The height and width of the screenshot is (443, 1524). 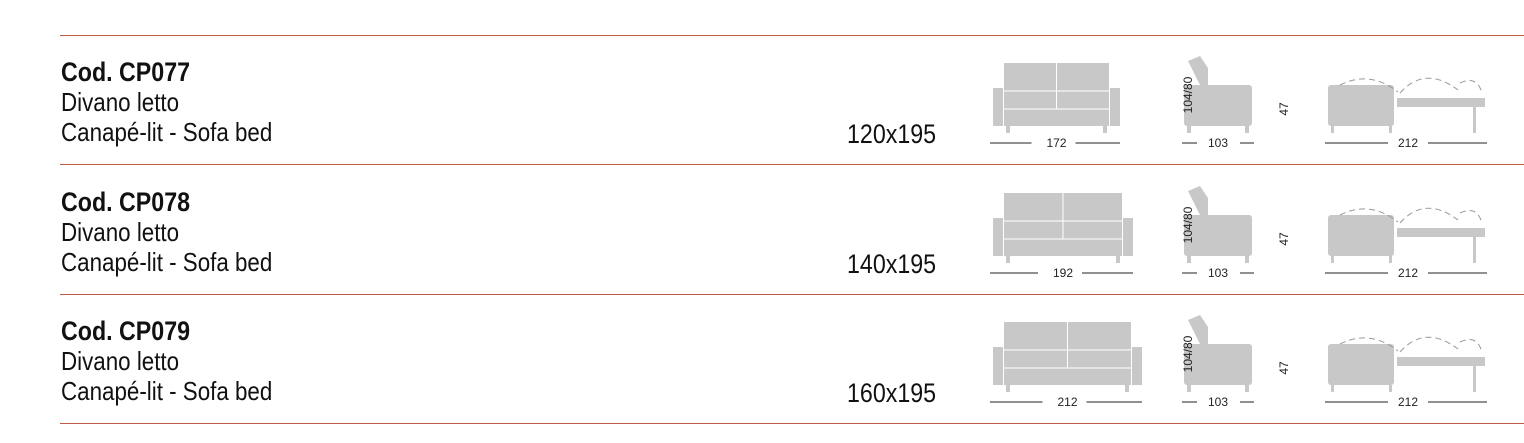 What do you see at coordinates (1055, 106) in the screenshot?
I see `front-view-drawing: 172` at bounding box center [1055, 106].